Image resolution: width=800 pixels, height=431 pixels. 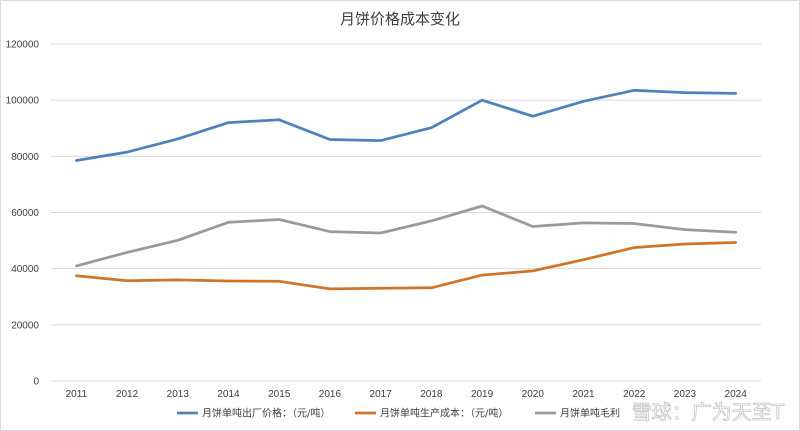 I want to click on legend-label-1: 月饼单吨出厂价格：（元/吨）, so click(x=266, y=413).